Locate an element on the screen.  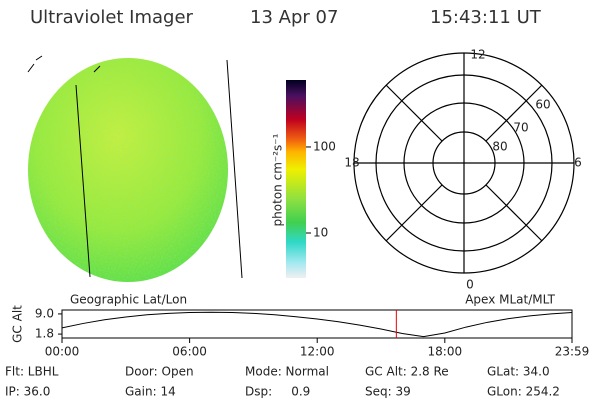
y-tick-label: 9.0 is located at coordinates (44, 313).